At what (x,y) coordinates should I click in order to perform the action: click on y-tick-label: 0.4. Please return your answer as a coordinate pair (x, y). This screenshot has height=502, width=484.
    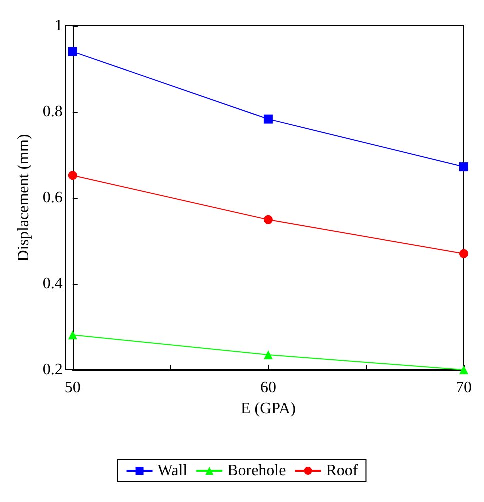
    Looking at the image, I should click on (52, 284).